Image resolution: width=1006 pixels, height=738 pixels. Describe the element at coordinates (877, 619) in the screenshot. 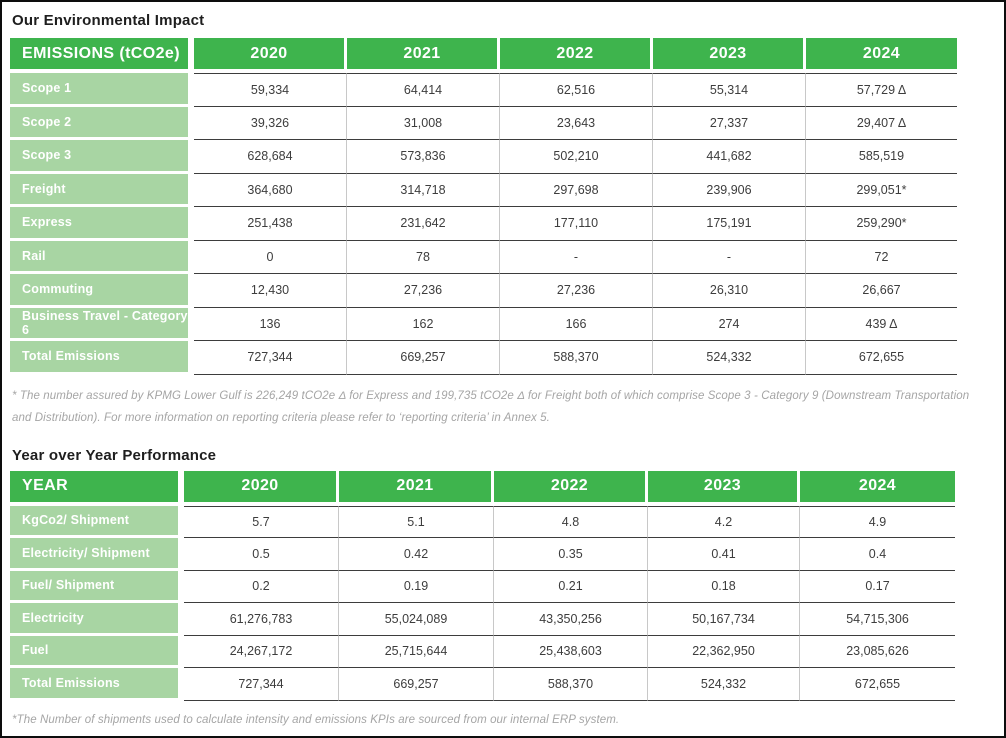

I see `table-cell: 54,715,306` at that location.